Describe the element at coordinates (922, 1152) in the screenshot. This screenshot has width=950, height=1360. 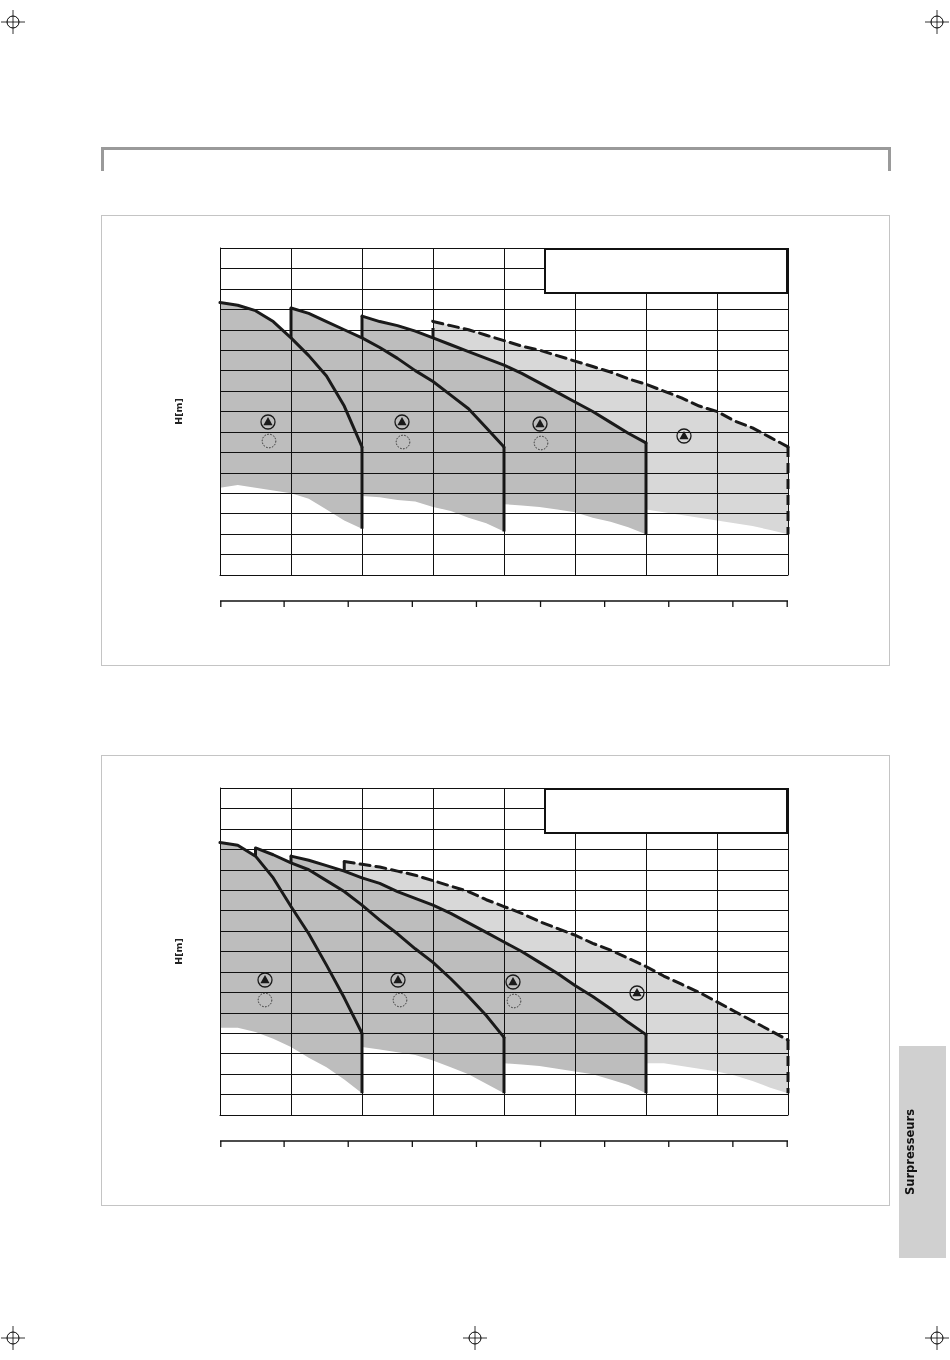
I see `side-tab: Surpresseurs` at that location.